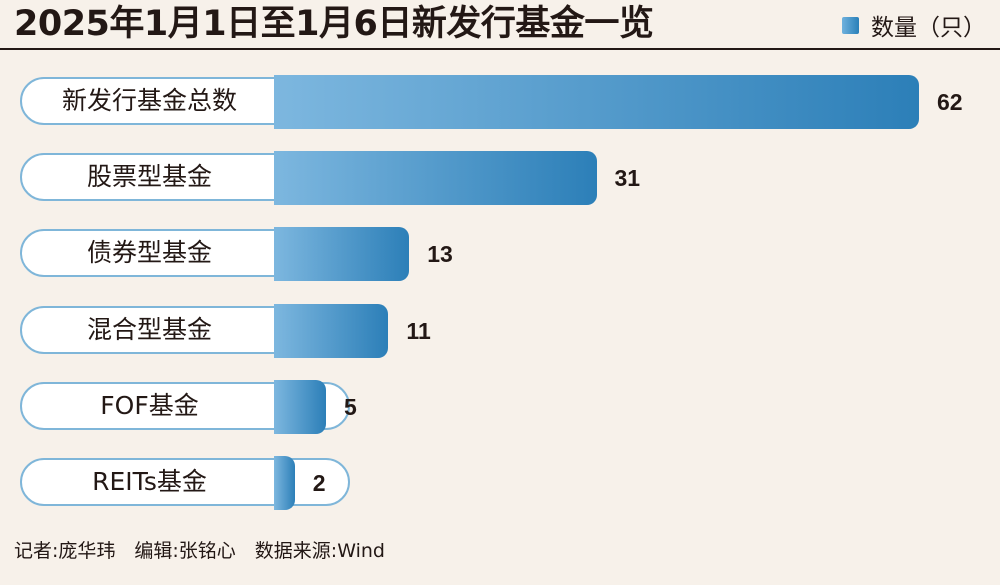  What do you see at coordinates (440, 254) in the screenshot?
I see `bar-value-label: 13` at bounding box center [440, 254].